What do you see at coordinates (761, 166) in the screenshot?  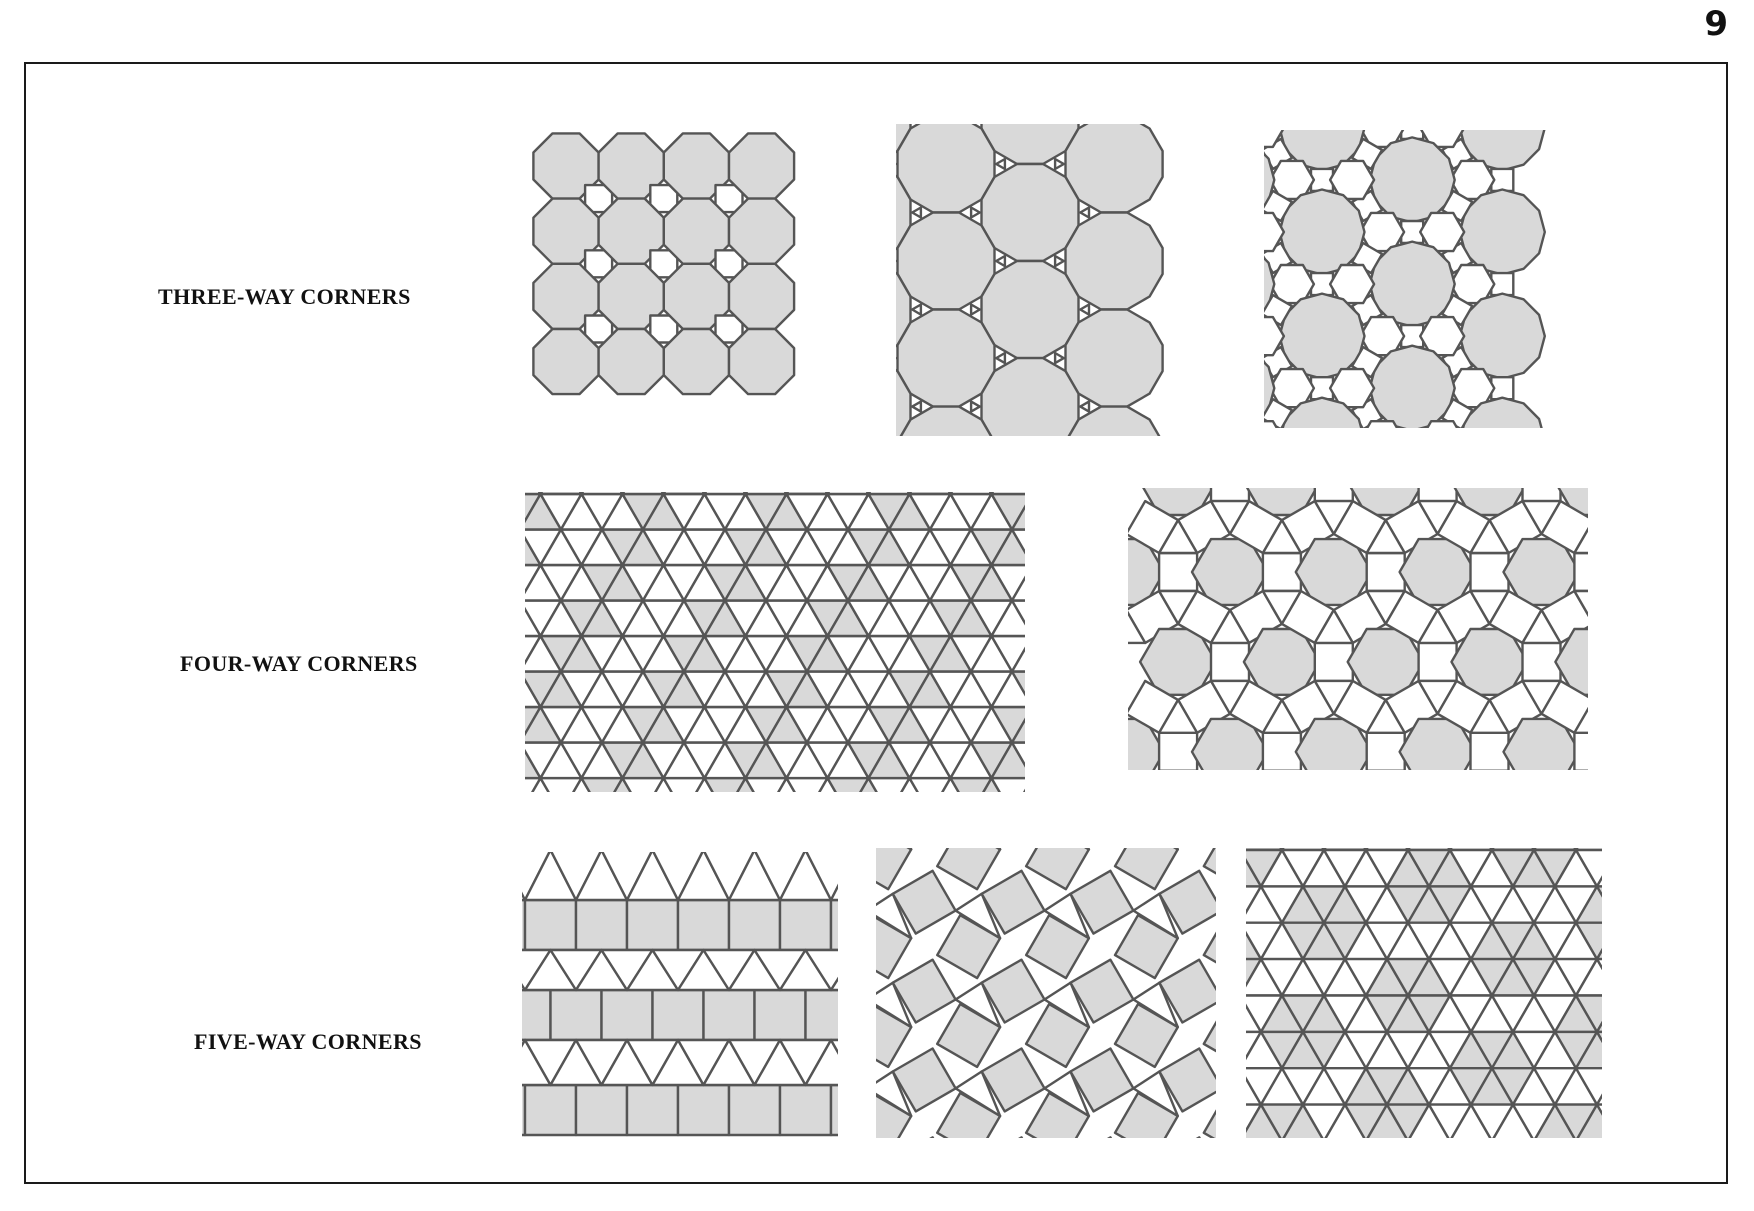 I see `octagon-tile` at bounding box center [761, 166].